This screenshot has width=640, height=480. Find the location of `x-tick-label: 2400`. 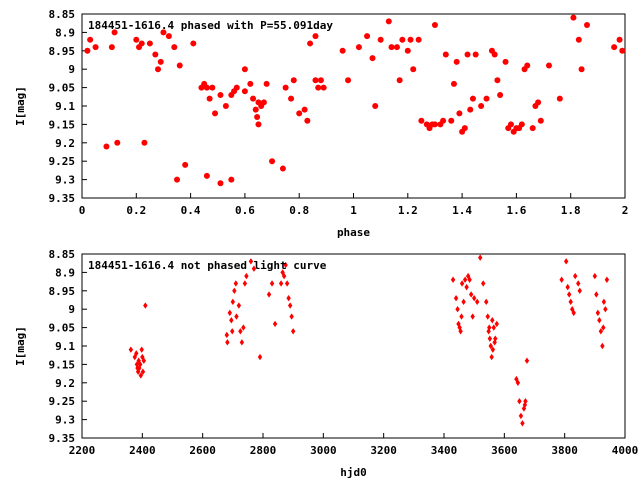

x-tick-label: 2400 is located at coordinates (142, 450).